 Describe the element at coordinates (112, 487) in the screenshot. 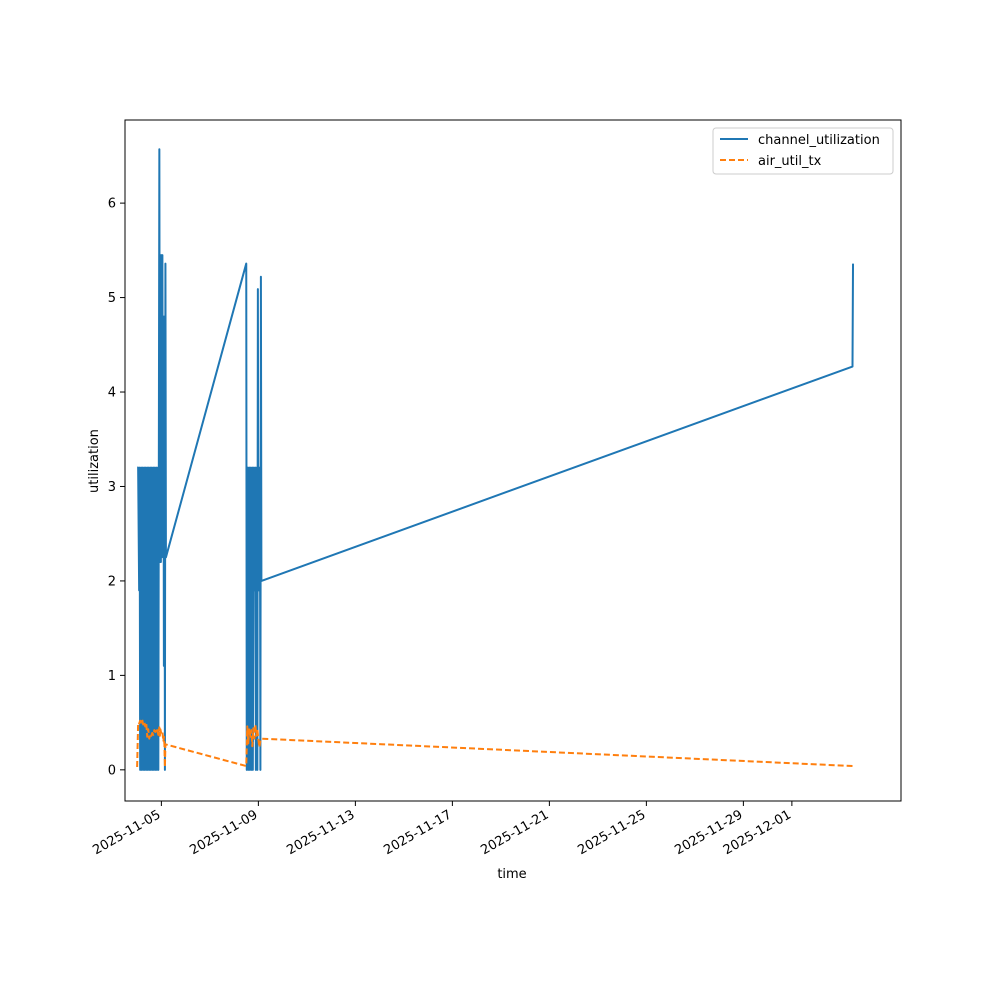

I see `y-tick-label: 3` at that location.